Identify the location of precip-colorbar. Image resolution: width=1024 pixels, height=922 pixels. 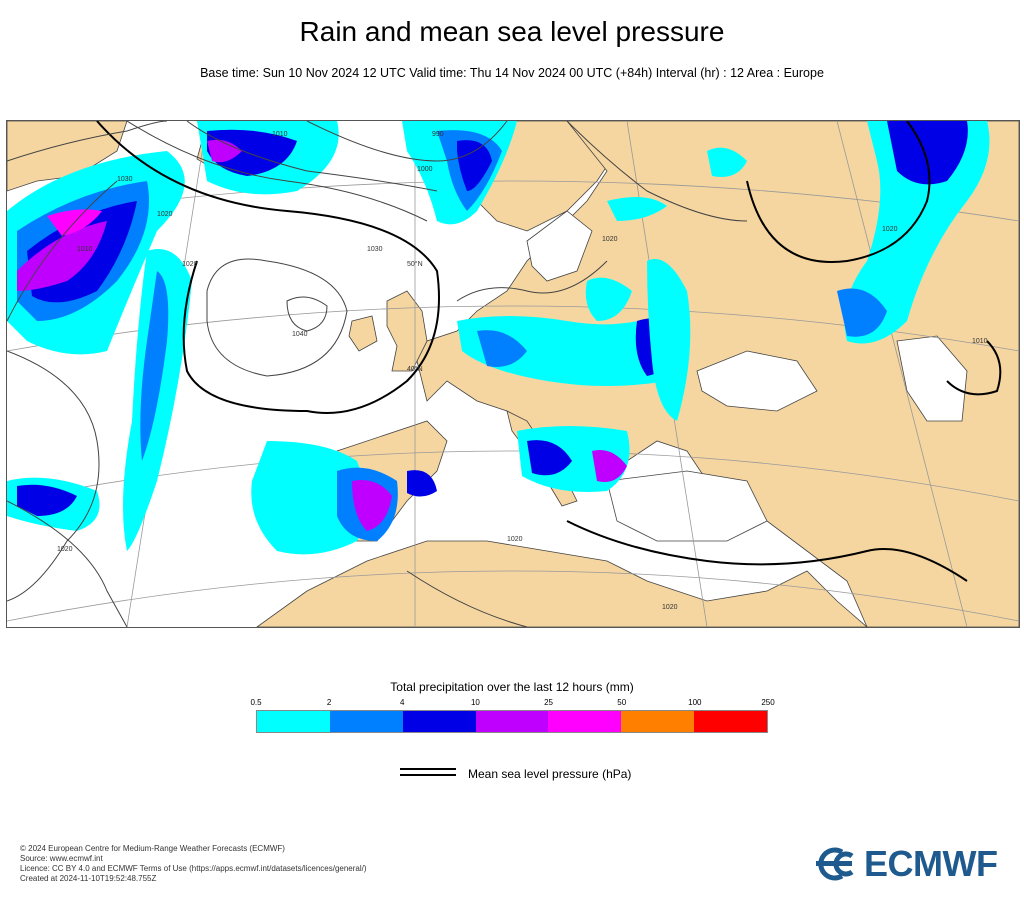
(512, 721).